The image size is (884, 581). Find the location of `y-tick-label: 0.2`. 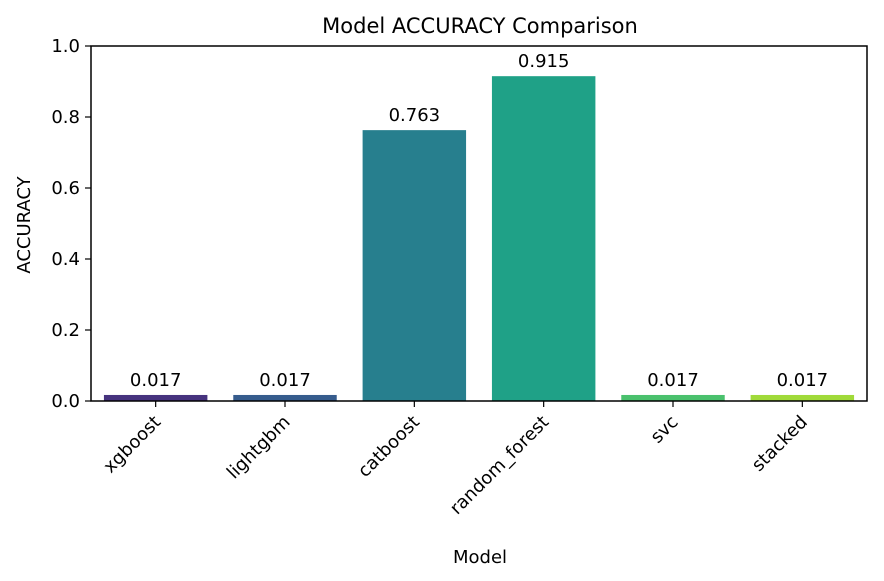

y-tick-label: 0.2 is located at coordinates (65, 330).